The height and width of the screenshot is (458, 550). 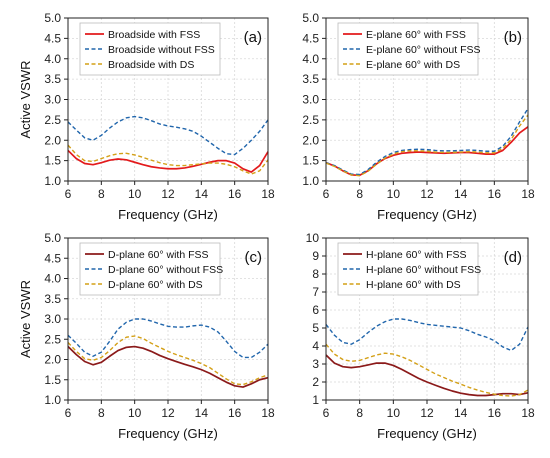 What do you see at coordinates (423, 270) in the screenshot?
I see `legend-label: H-plane 60° without FSS` at bounding box center [423, 270].